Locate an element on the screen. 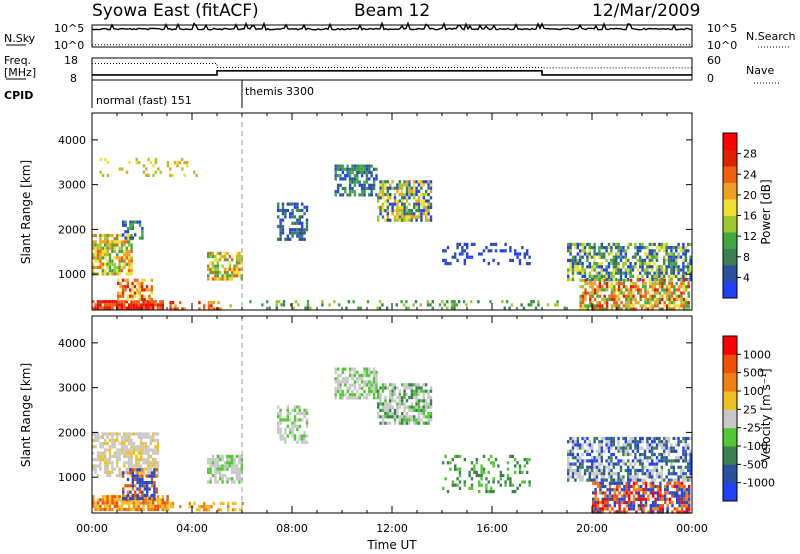 The width and height of the screenshot is (800, 554). station-title: Syowa East (fitACF) is located at coordinates (175, 11).